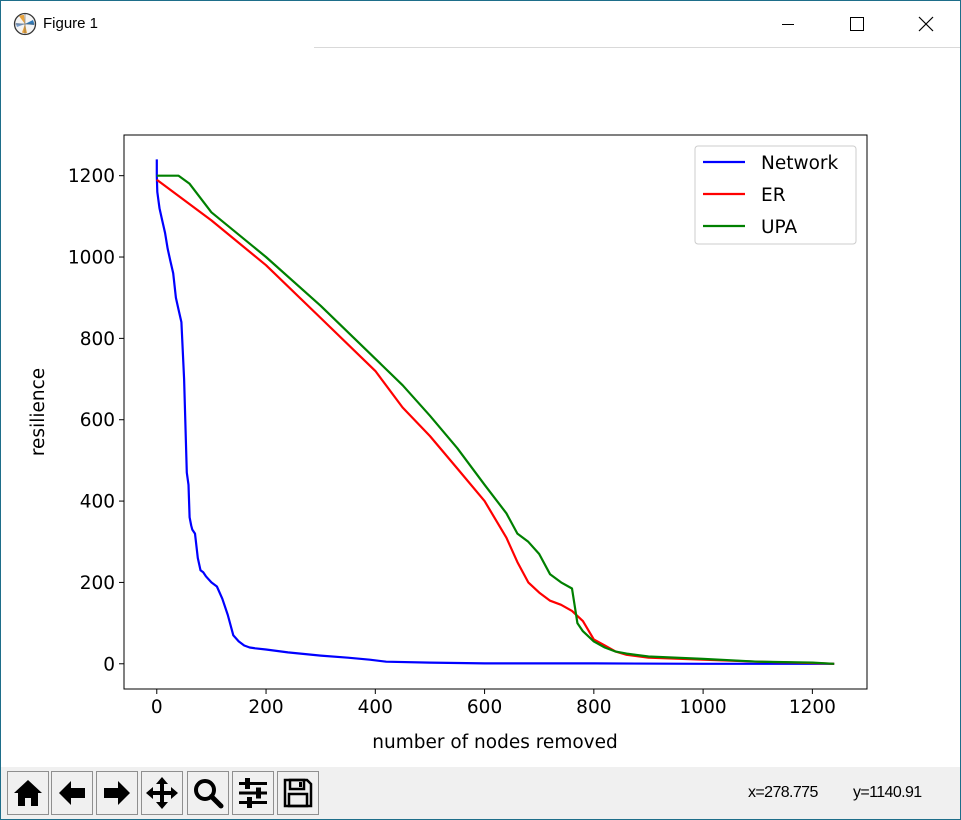 This screenshot has height=820, width=961. Describe the element at coordinates (97, 502) in the screenshot. I see `y-tick-label: 400` at that location.